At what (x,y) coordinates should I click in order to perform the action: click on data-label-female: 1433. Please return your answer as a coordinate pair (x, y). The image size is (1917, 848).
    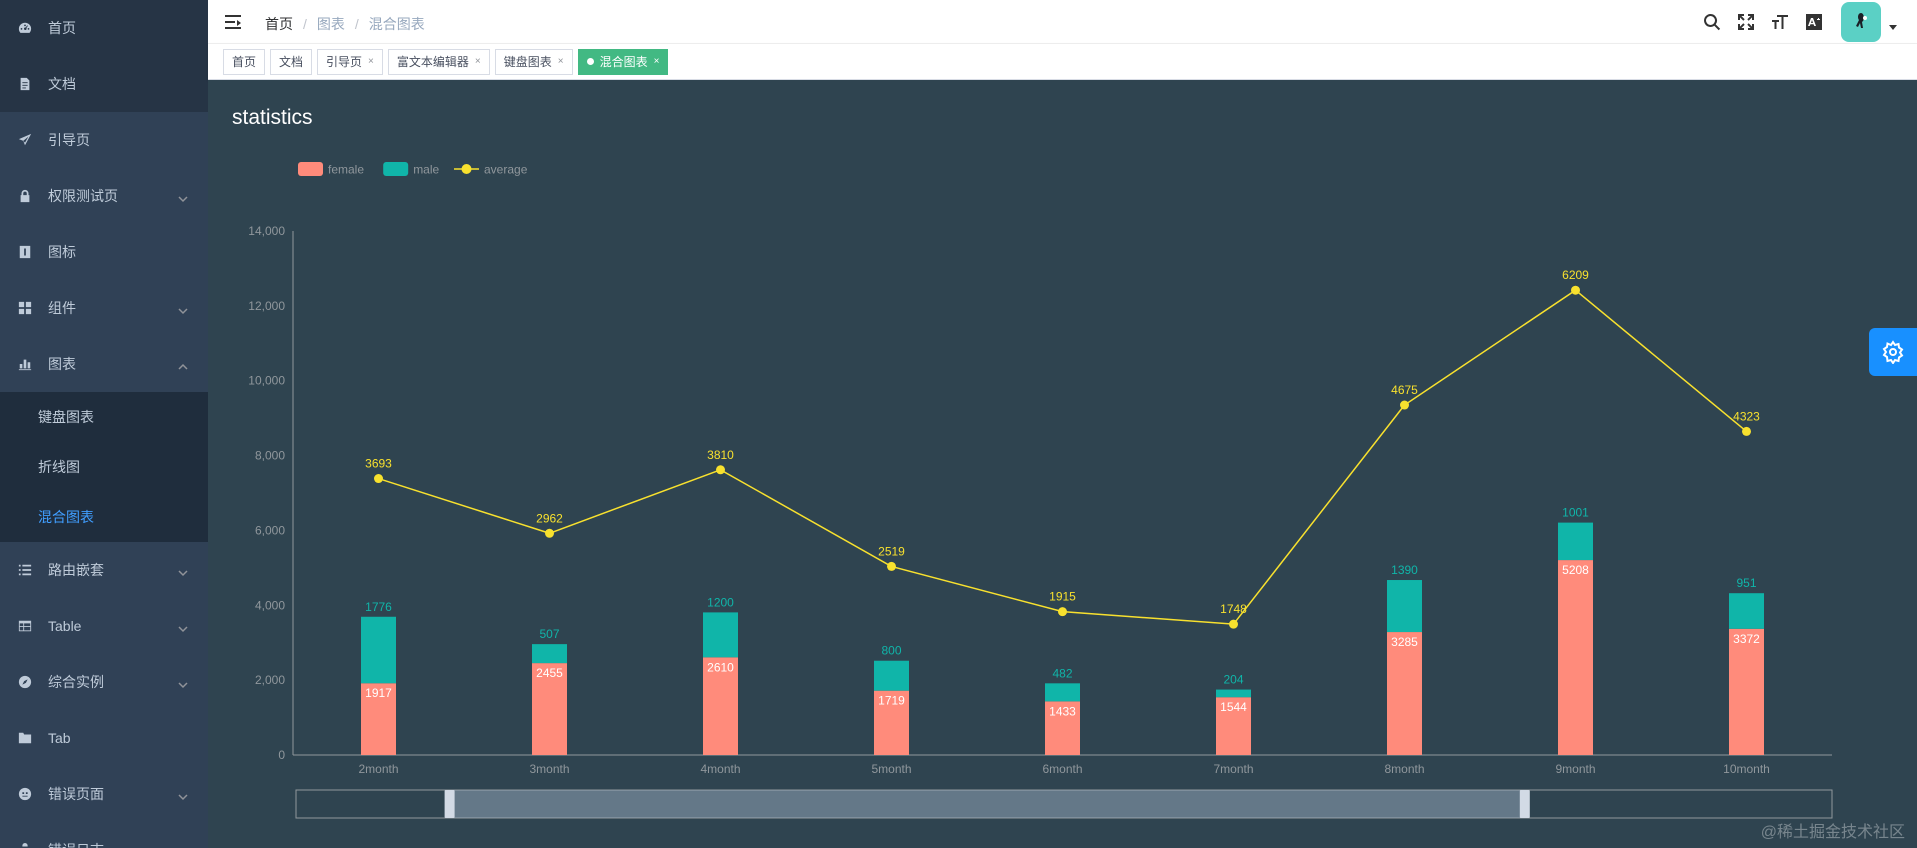
    Looking at the image, I should click on (1062, 711).